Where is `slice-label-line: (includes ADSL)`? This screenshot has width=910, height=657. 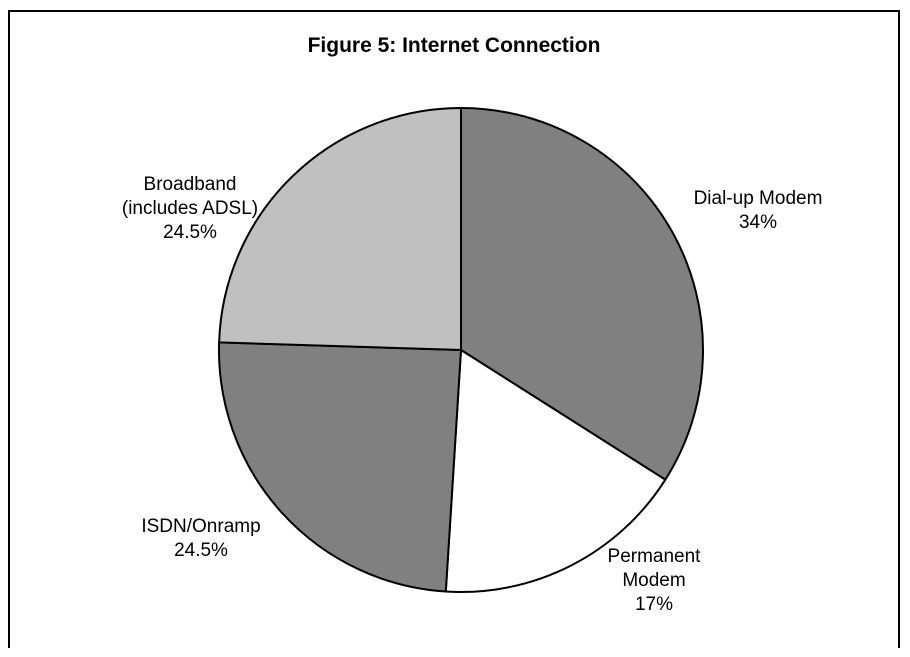
slice-label-line: (includes ADSL) is located at coordinates (190, 208).